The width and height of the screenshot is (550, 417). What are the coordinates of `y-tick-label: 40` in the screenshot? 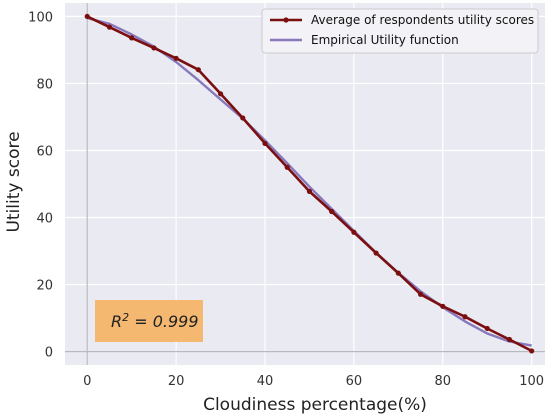 It's located at (44, 219).